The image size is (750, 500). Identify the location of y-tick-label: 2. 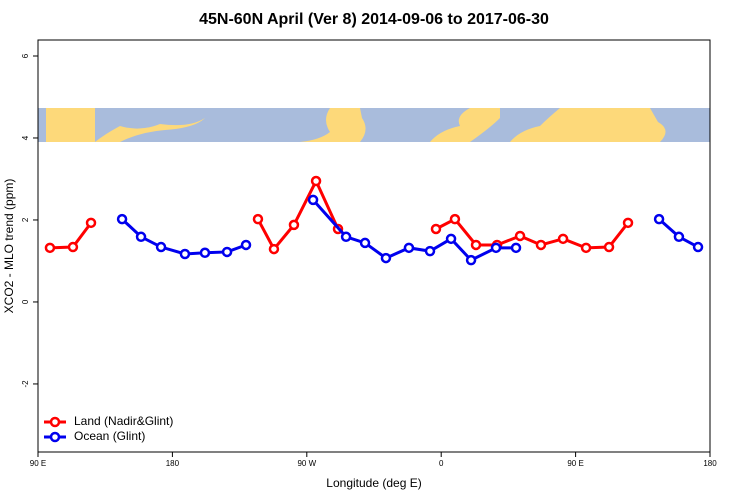
(25, 219).